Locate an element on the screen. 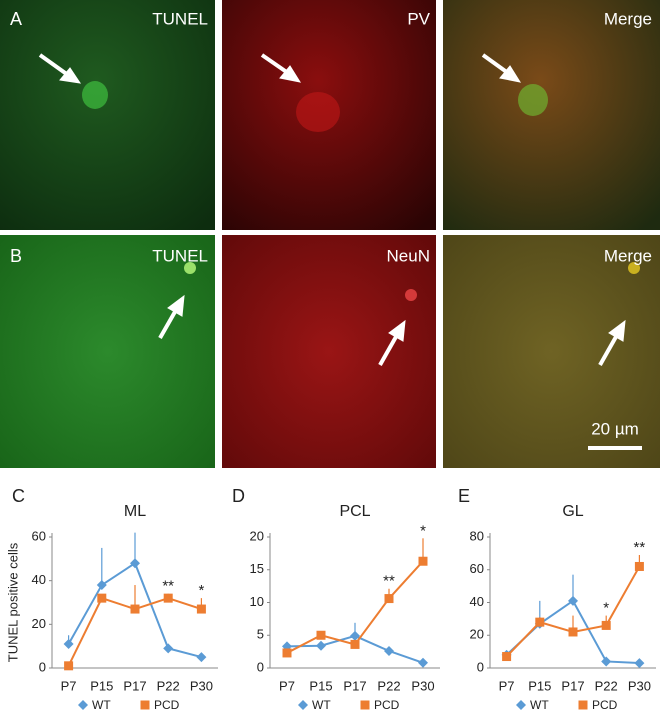  panel-letter: A is located at coordinates (16, 19).